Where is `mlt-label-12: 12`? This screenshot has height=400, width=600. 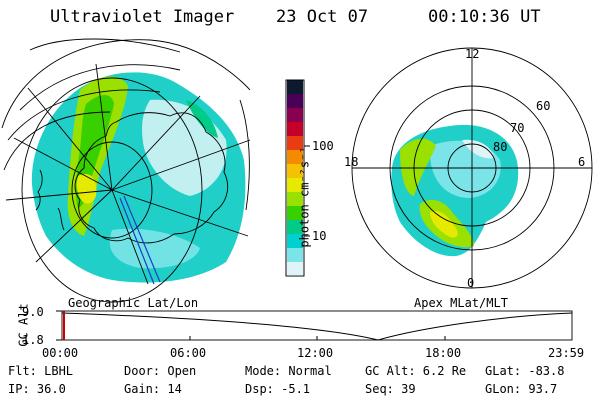 mlt-label-12: 12 is located at coordinates (472, 54).